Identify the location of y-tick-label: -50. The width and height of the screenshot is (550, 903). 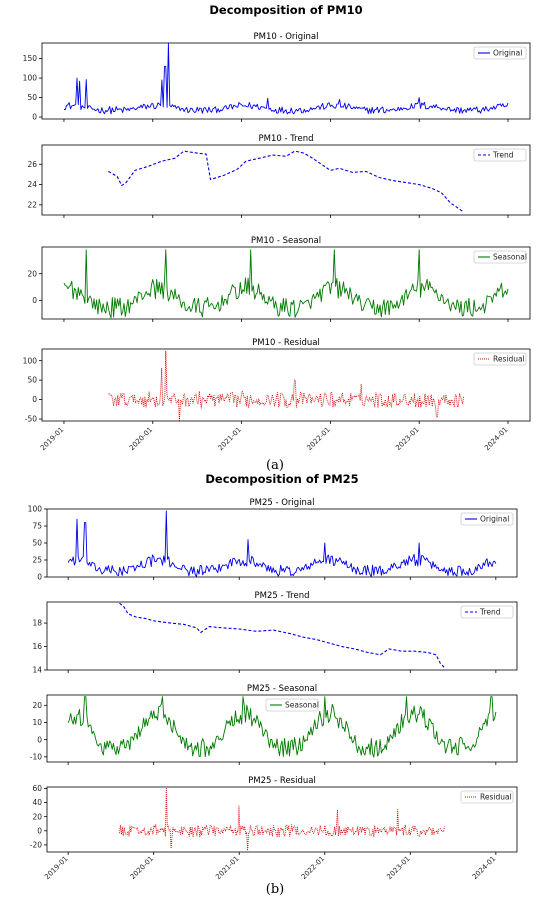
(31, 419).